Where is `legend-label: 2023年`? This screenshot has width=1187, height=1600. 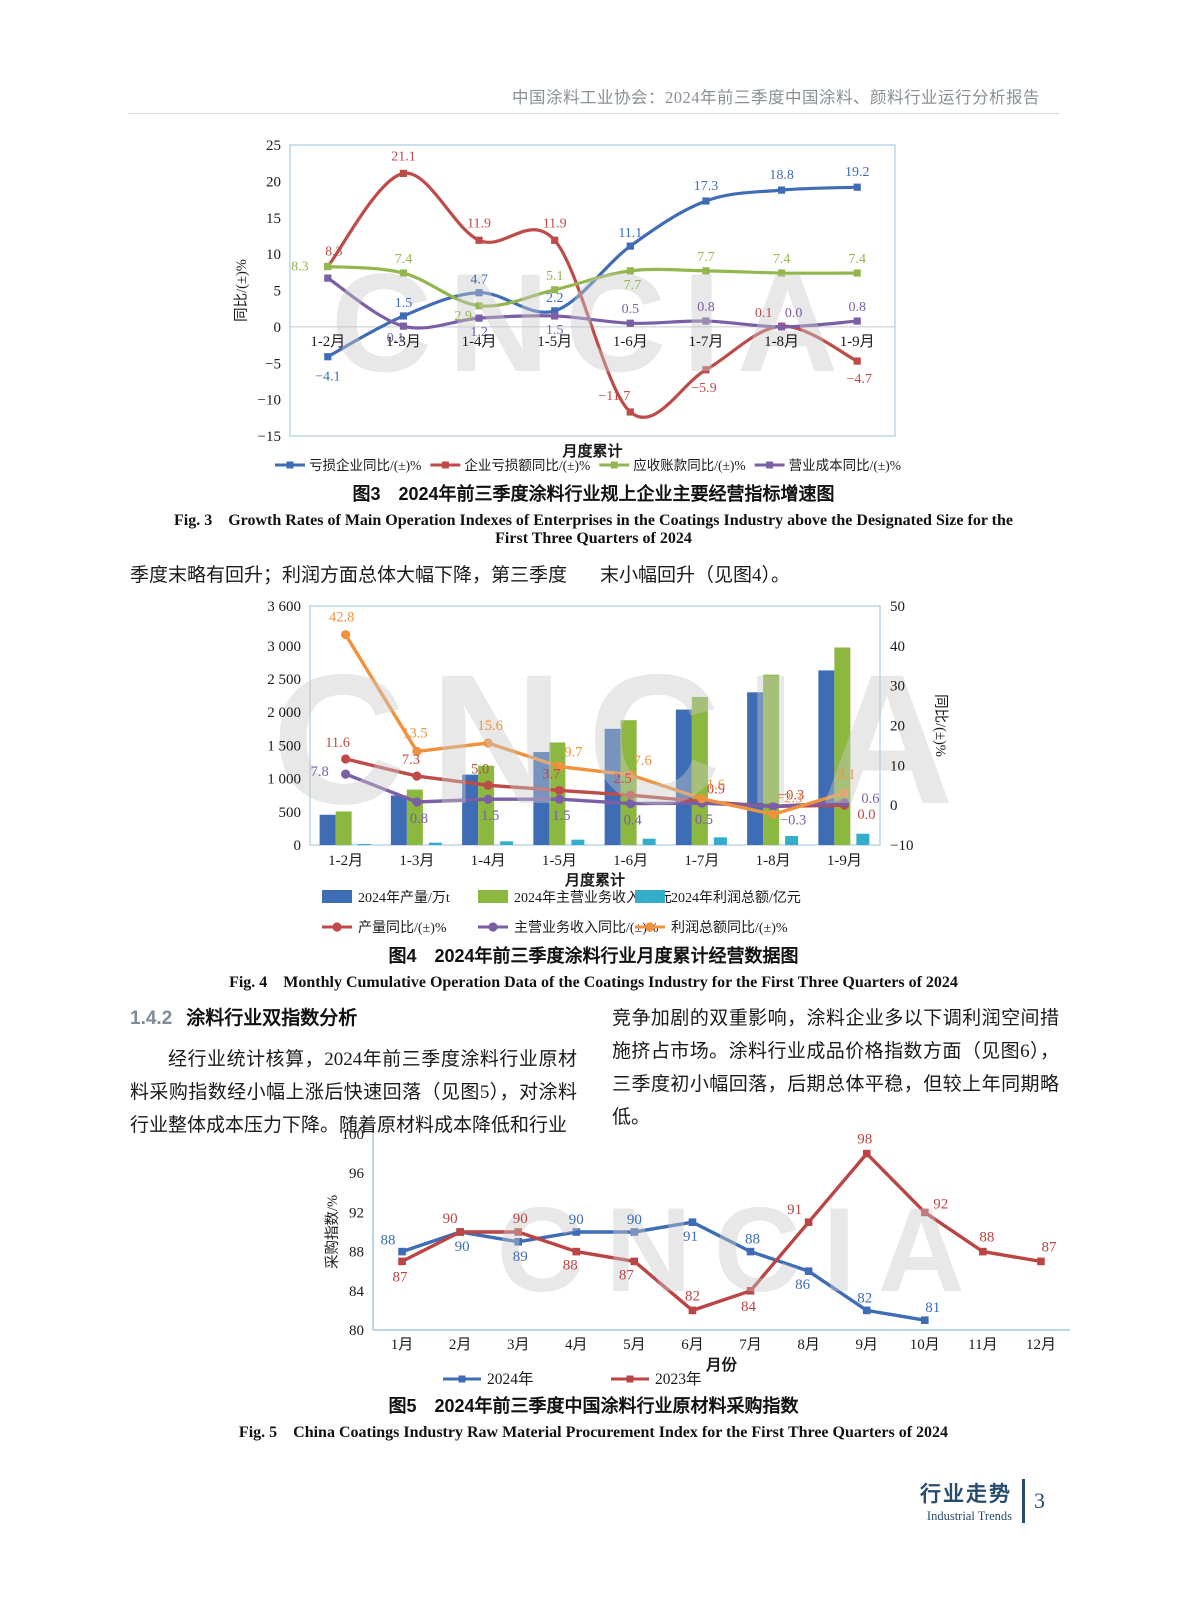 legend-label: 2023年 is located at coordinates (678, 1379).